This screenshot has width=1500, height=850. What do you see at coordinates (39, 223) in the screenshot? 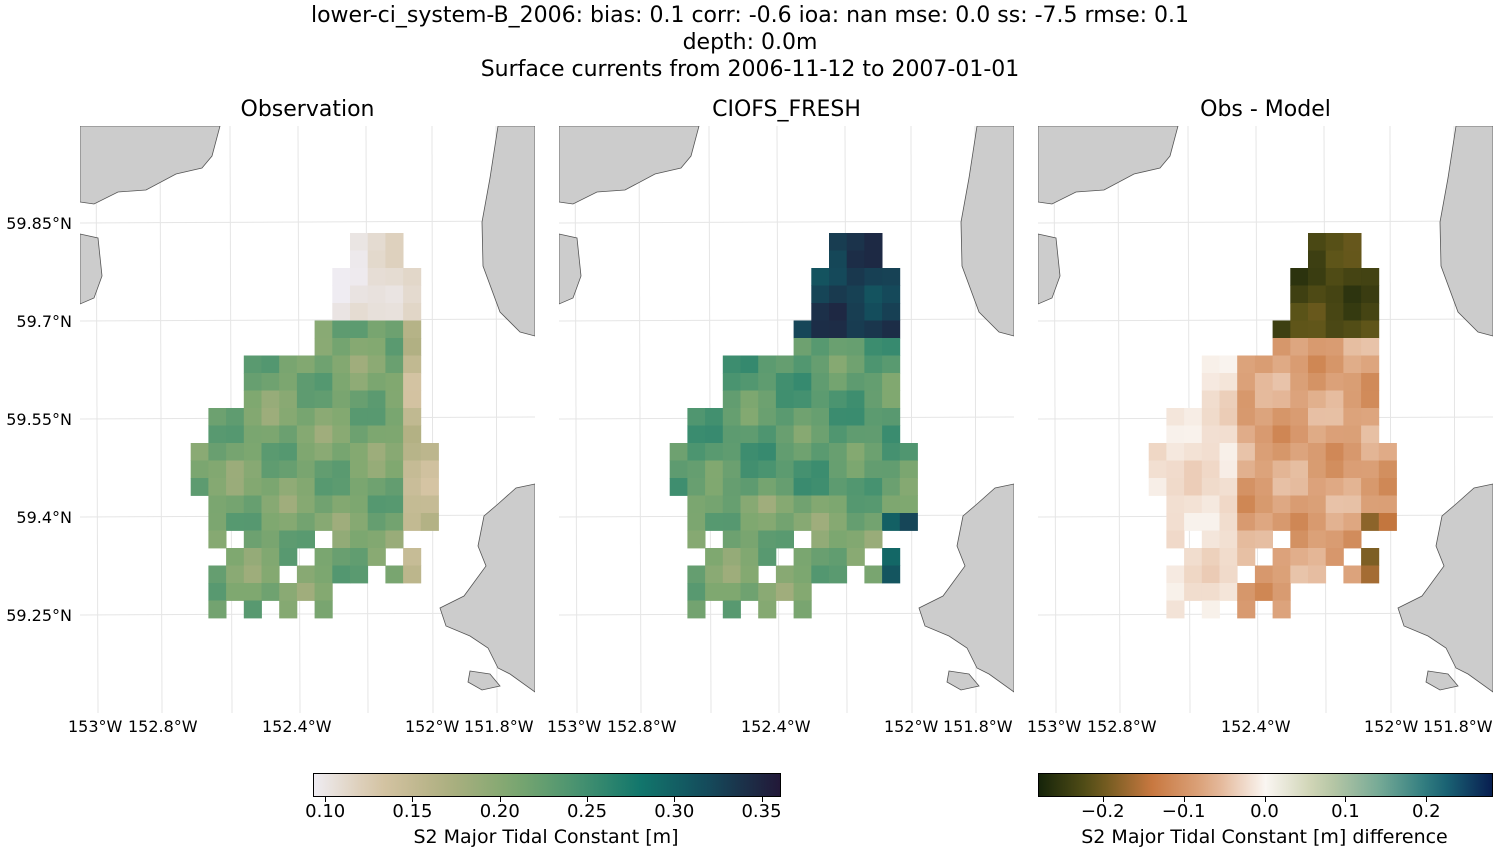
I see `lat-tick-1: 59.85°N` at bounding box center [39, 223].